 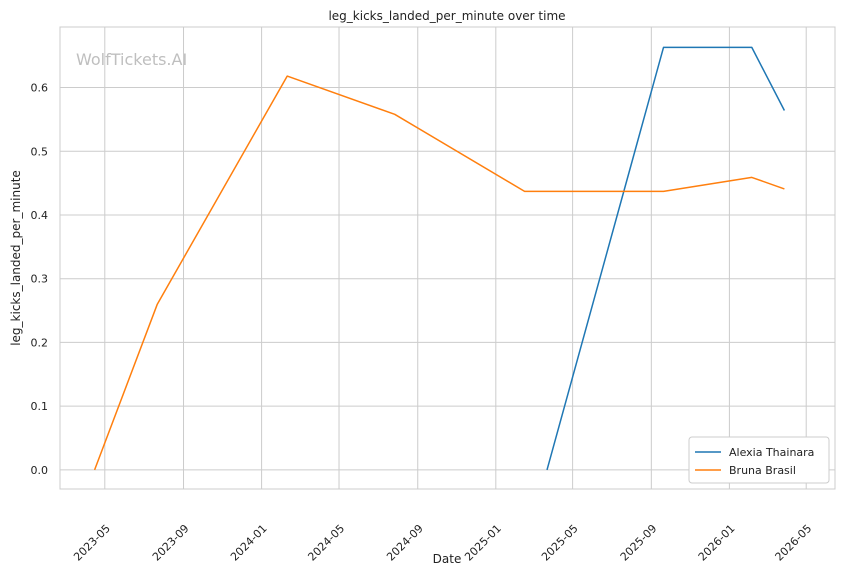 I want to click on y-tick-label: 0.3, so click(x=40, y=279).